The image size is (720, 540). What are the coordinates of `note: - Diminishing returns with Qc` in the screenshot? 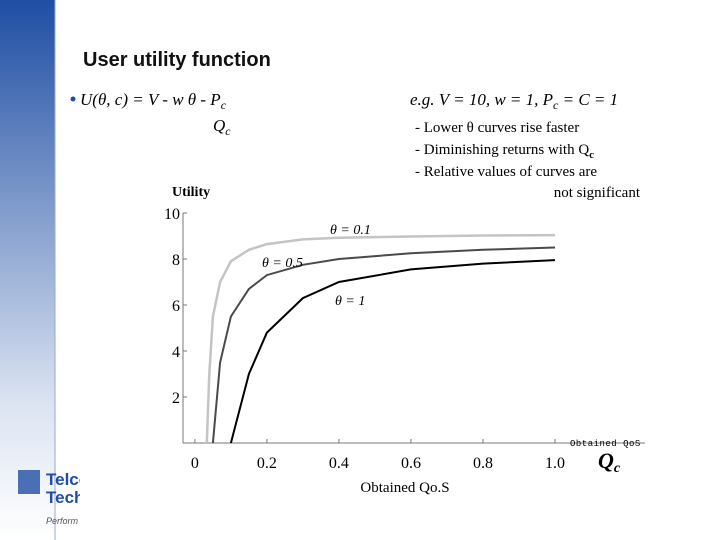 It's located at (504, 151).